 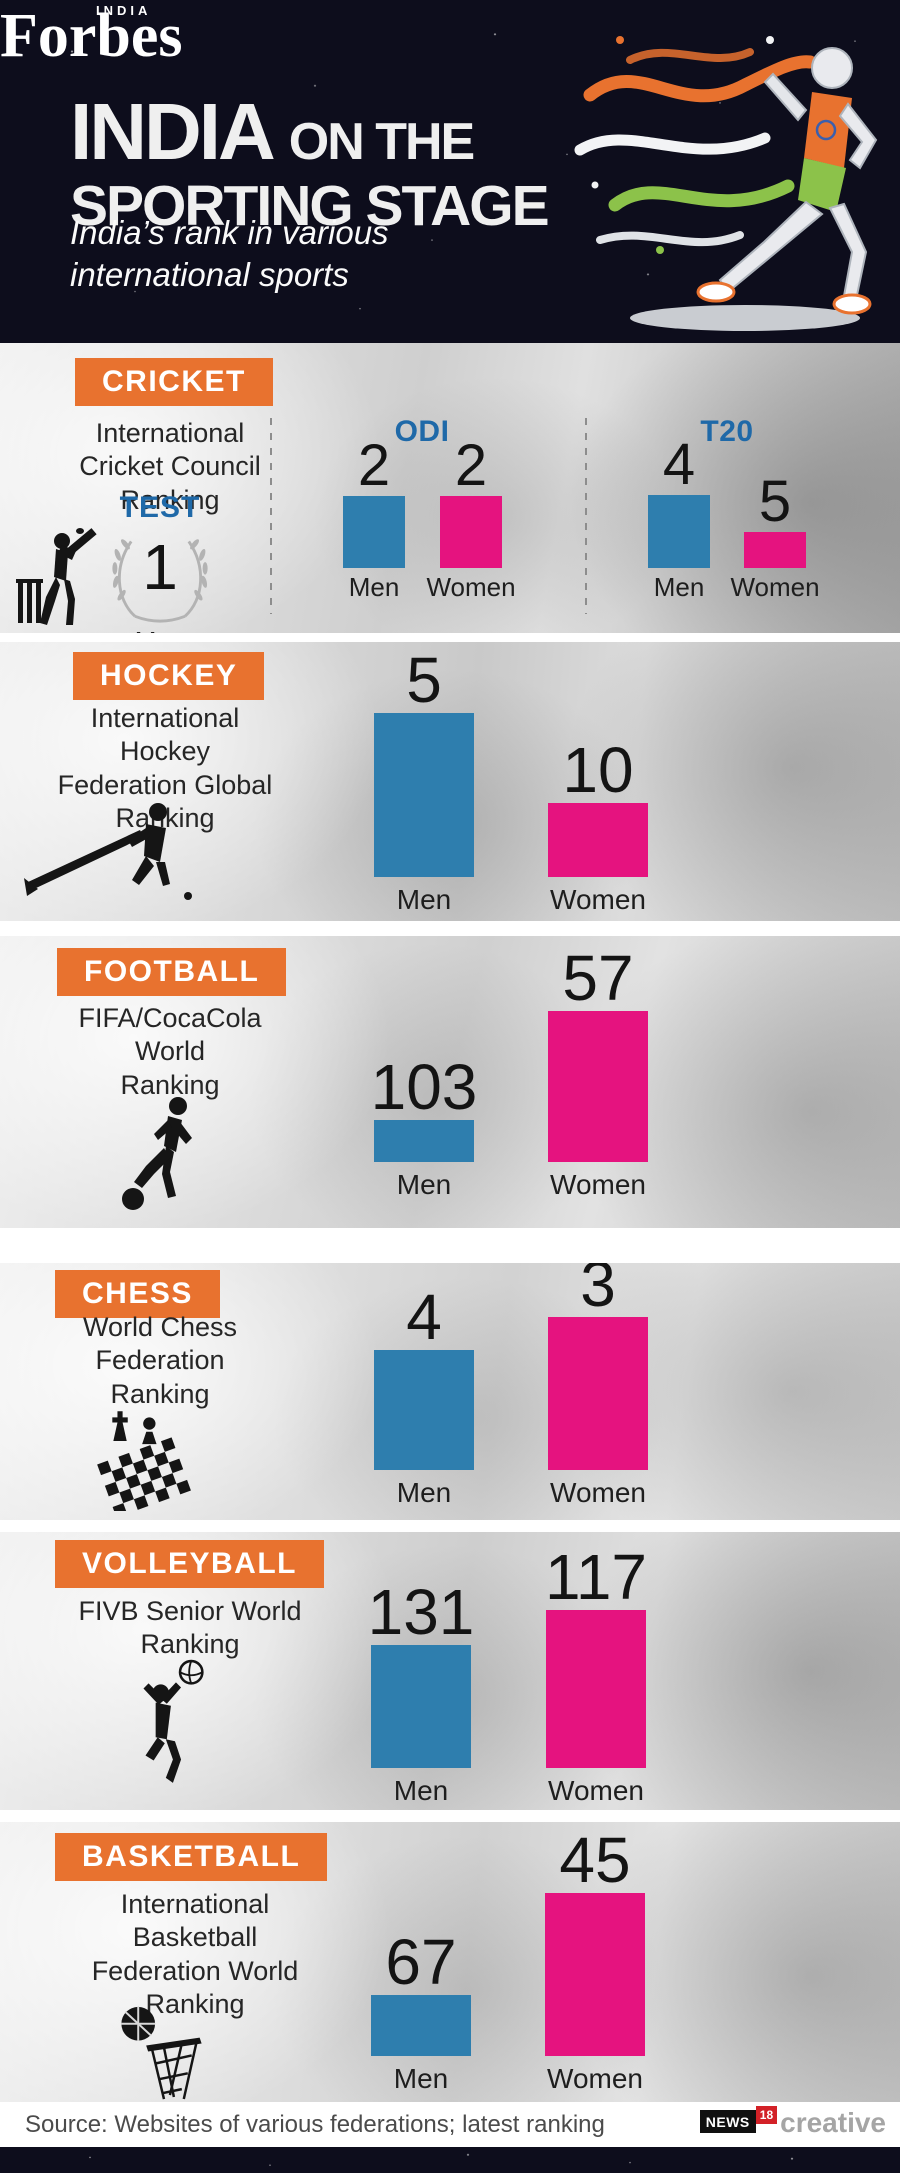 I want to click on bar-value: 67, so click(x=421, y=1961).